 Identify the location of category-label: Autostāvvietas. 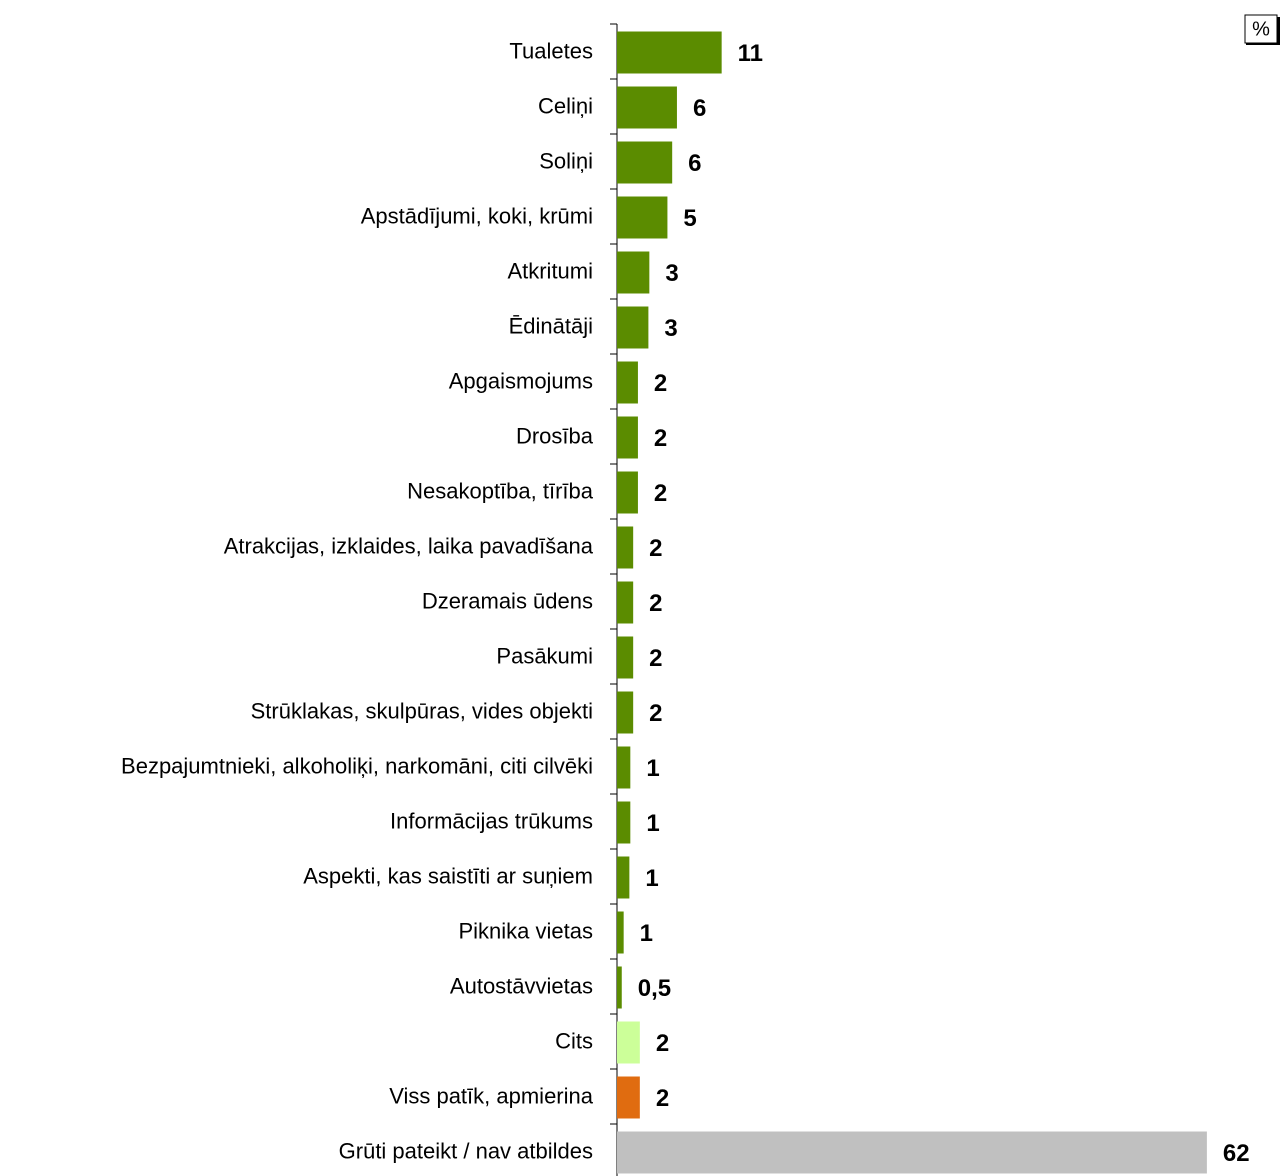
(521, 985).